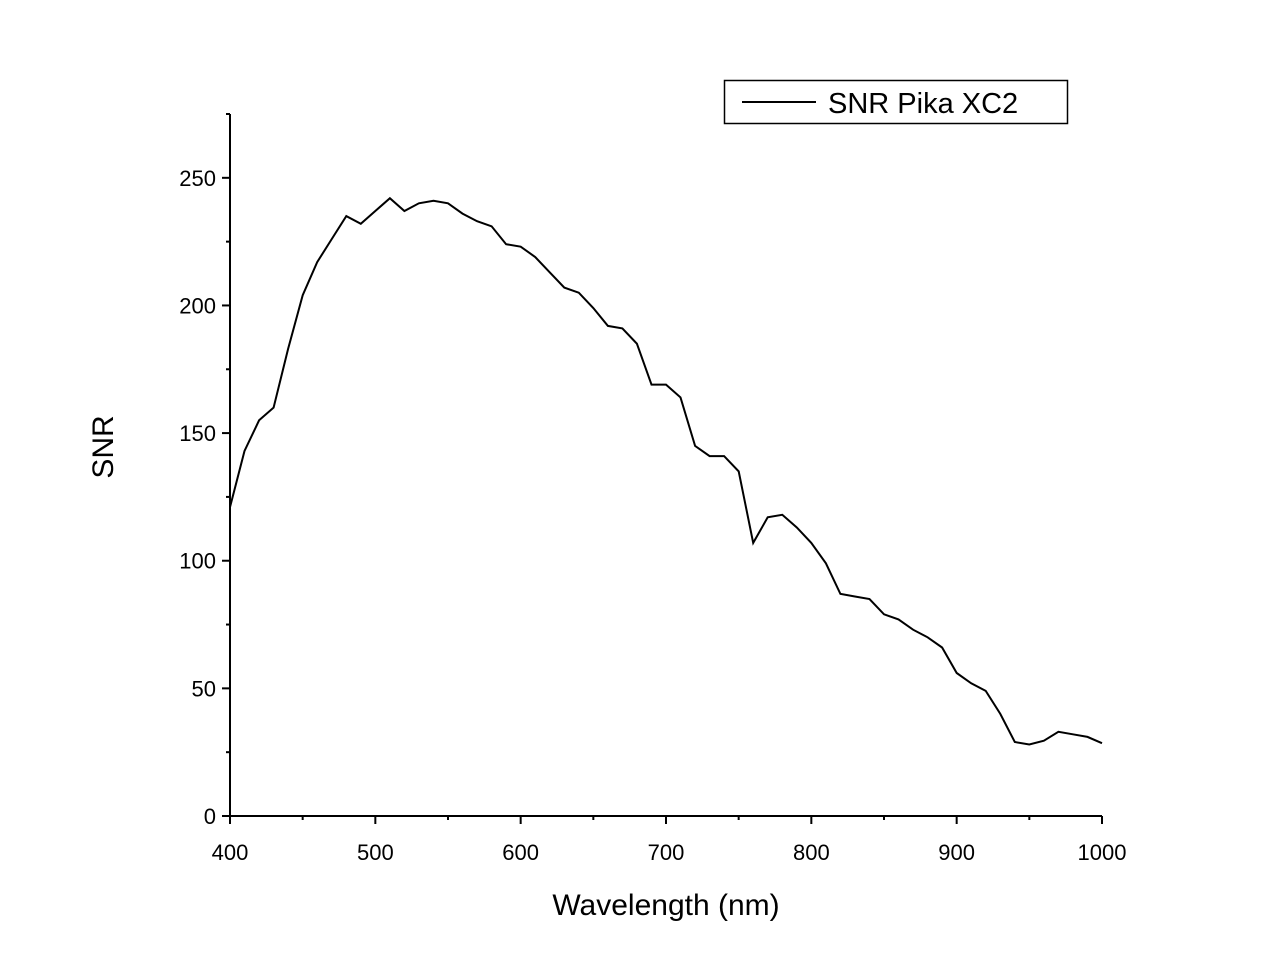 This screenshot has height=979, width=1280. I want to click on x-axis-label: Wavelength (nm), so click(665, 905).